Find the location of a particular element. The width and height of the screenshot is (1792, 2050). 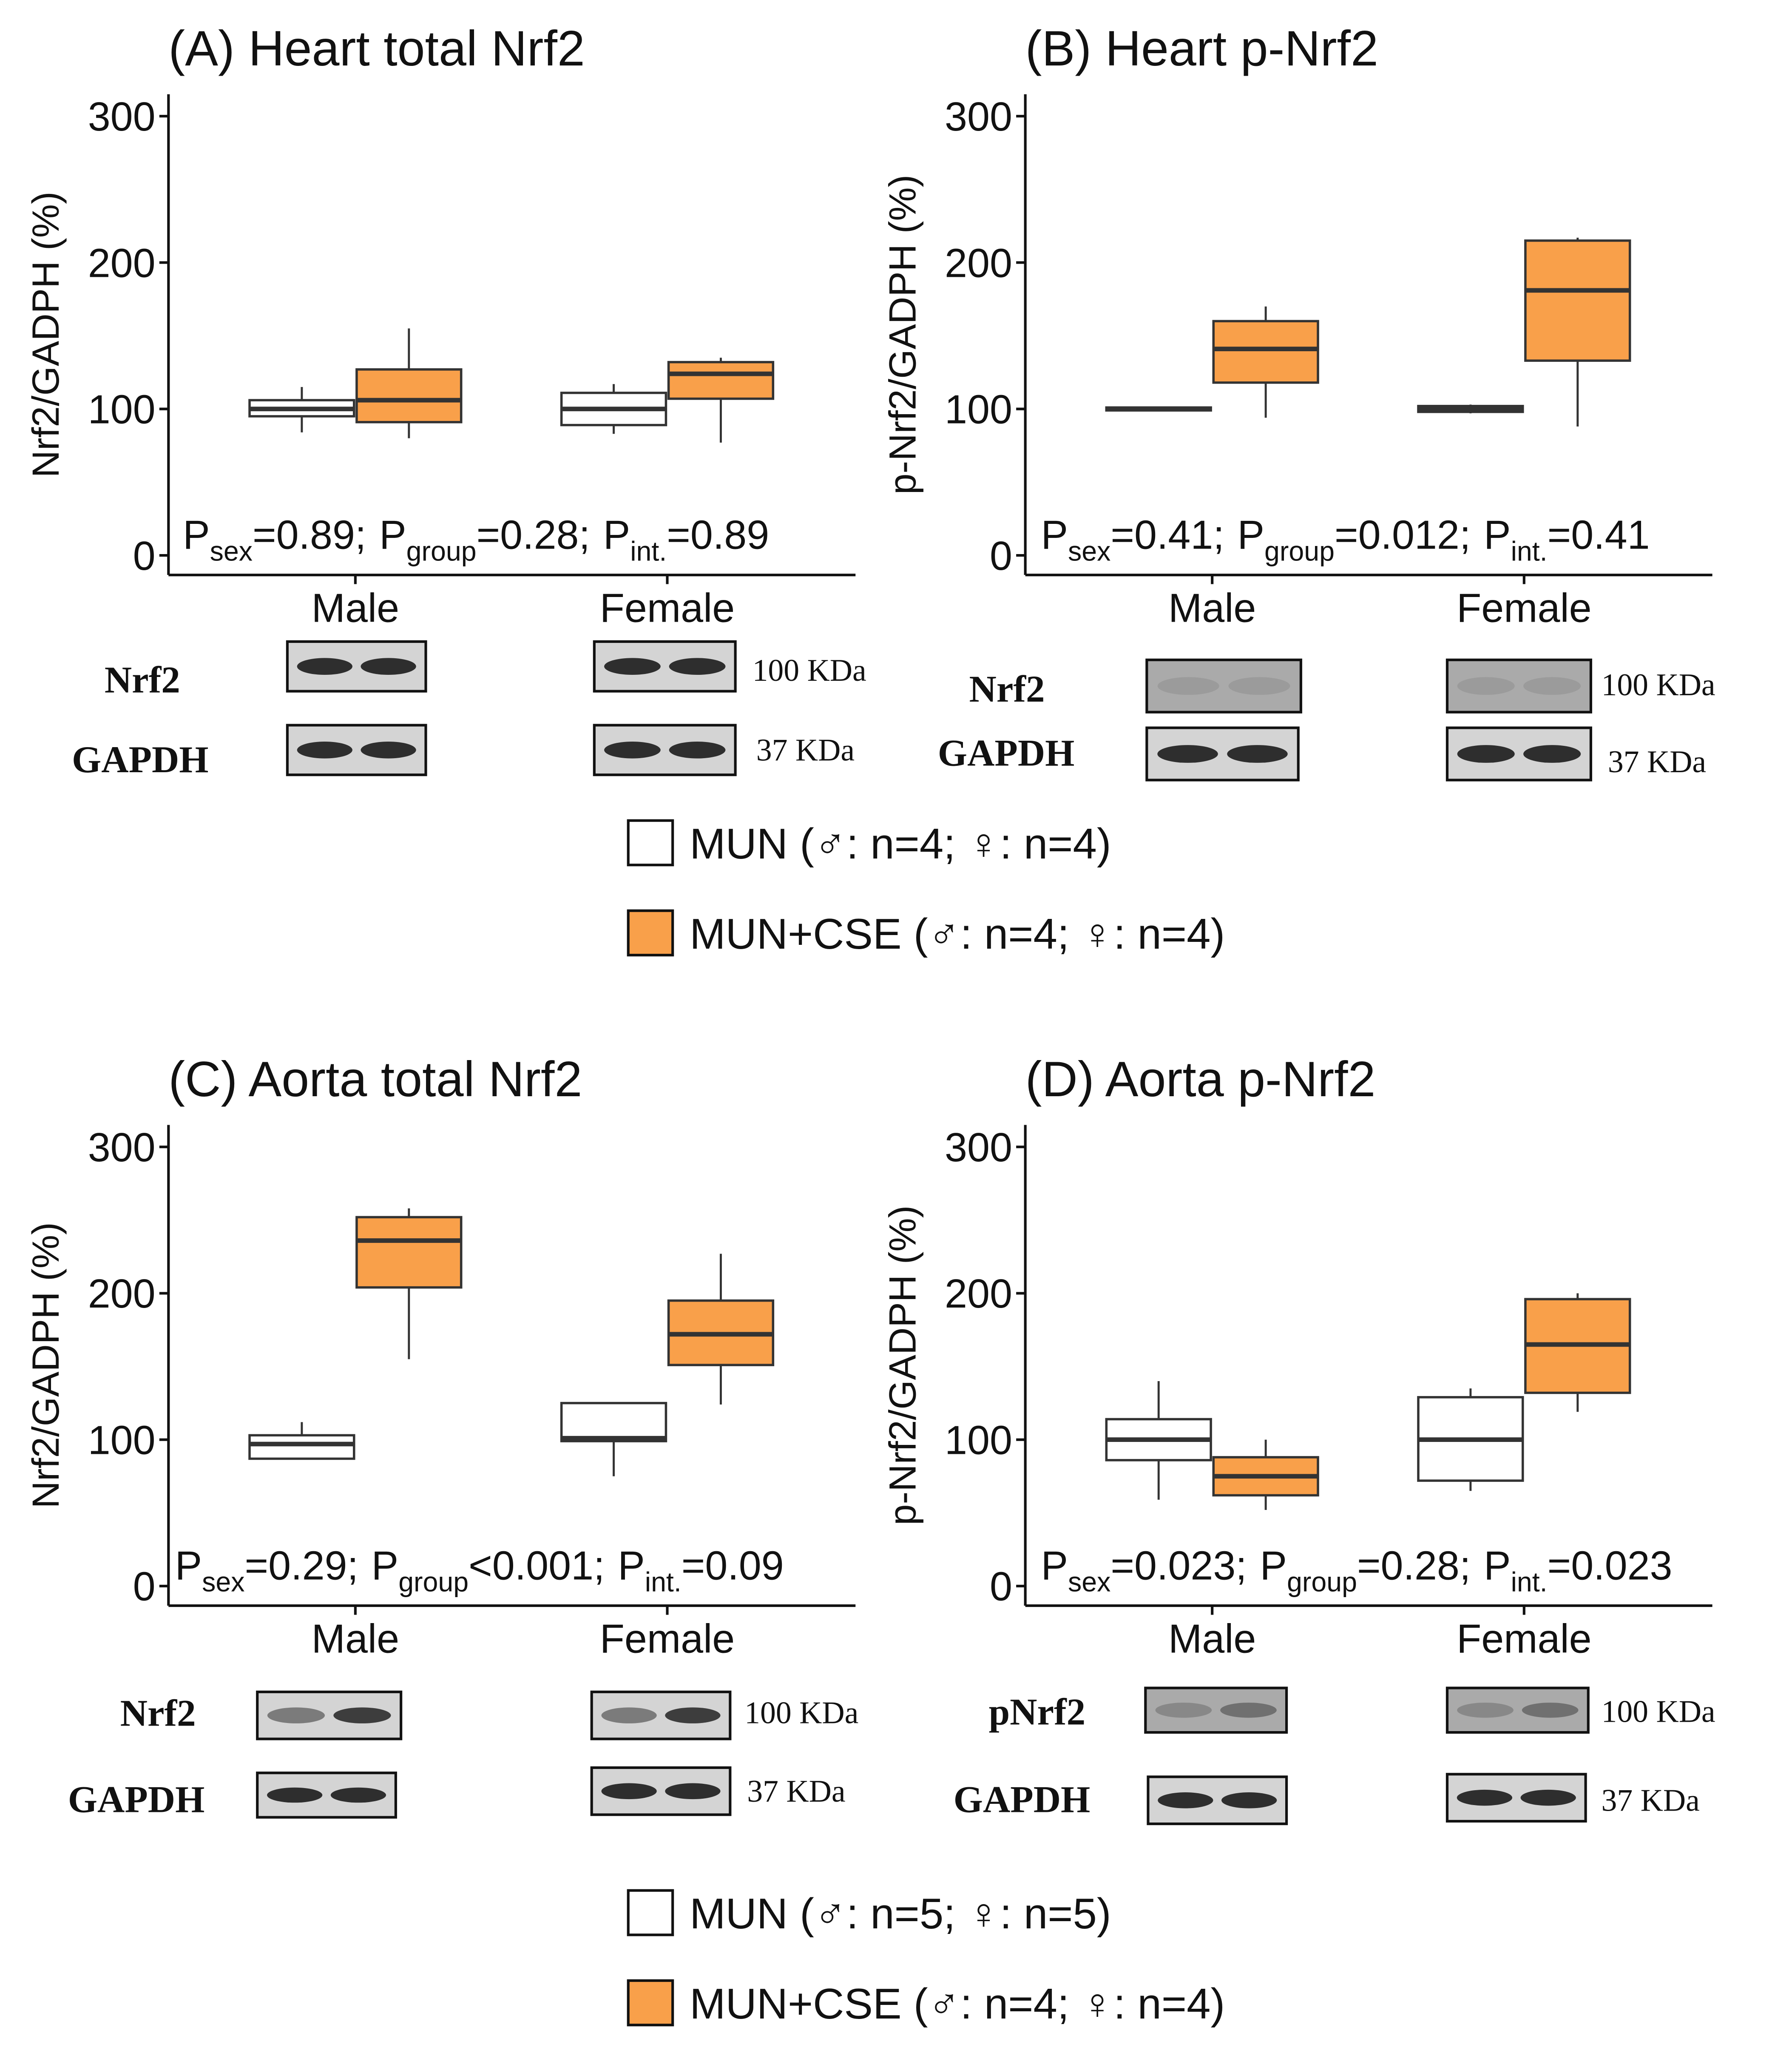

blot-label: Nrf2 is located at coordinates (142, 680).